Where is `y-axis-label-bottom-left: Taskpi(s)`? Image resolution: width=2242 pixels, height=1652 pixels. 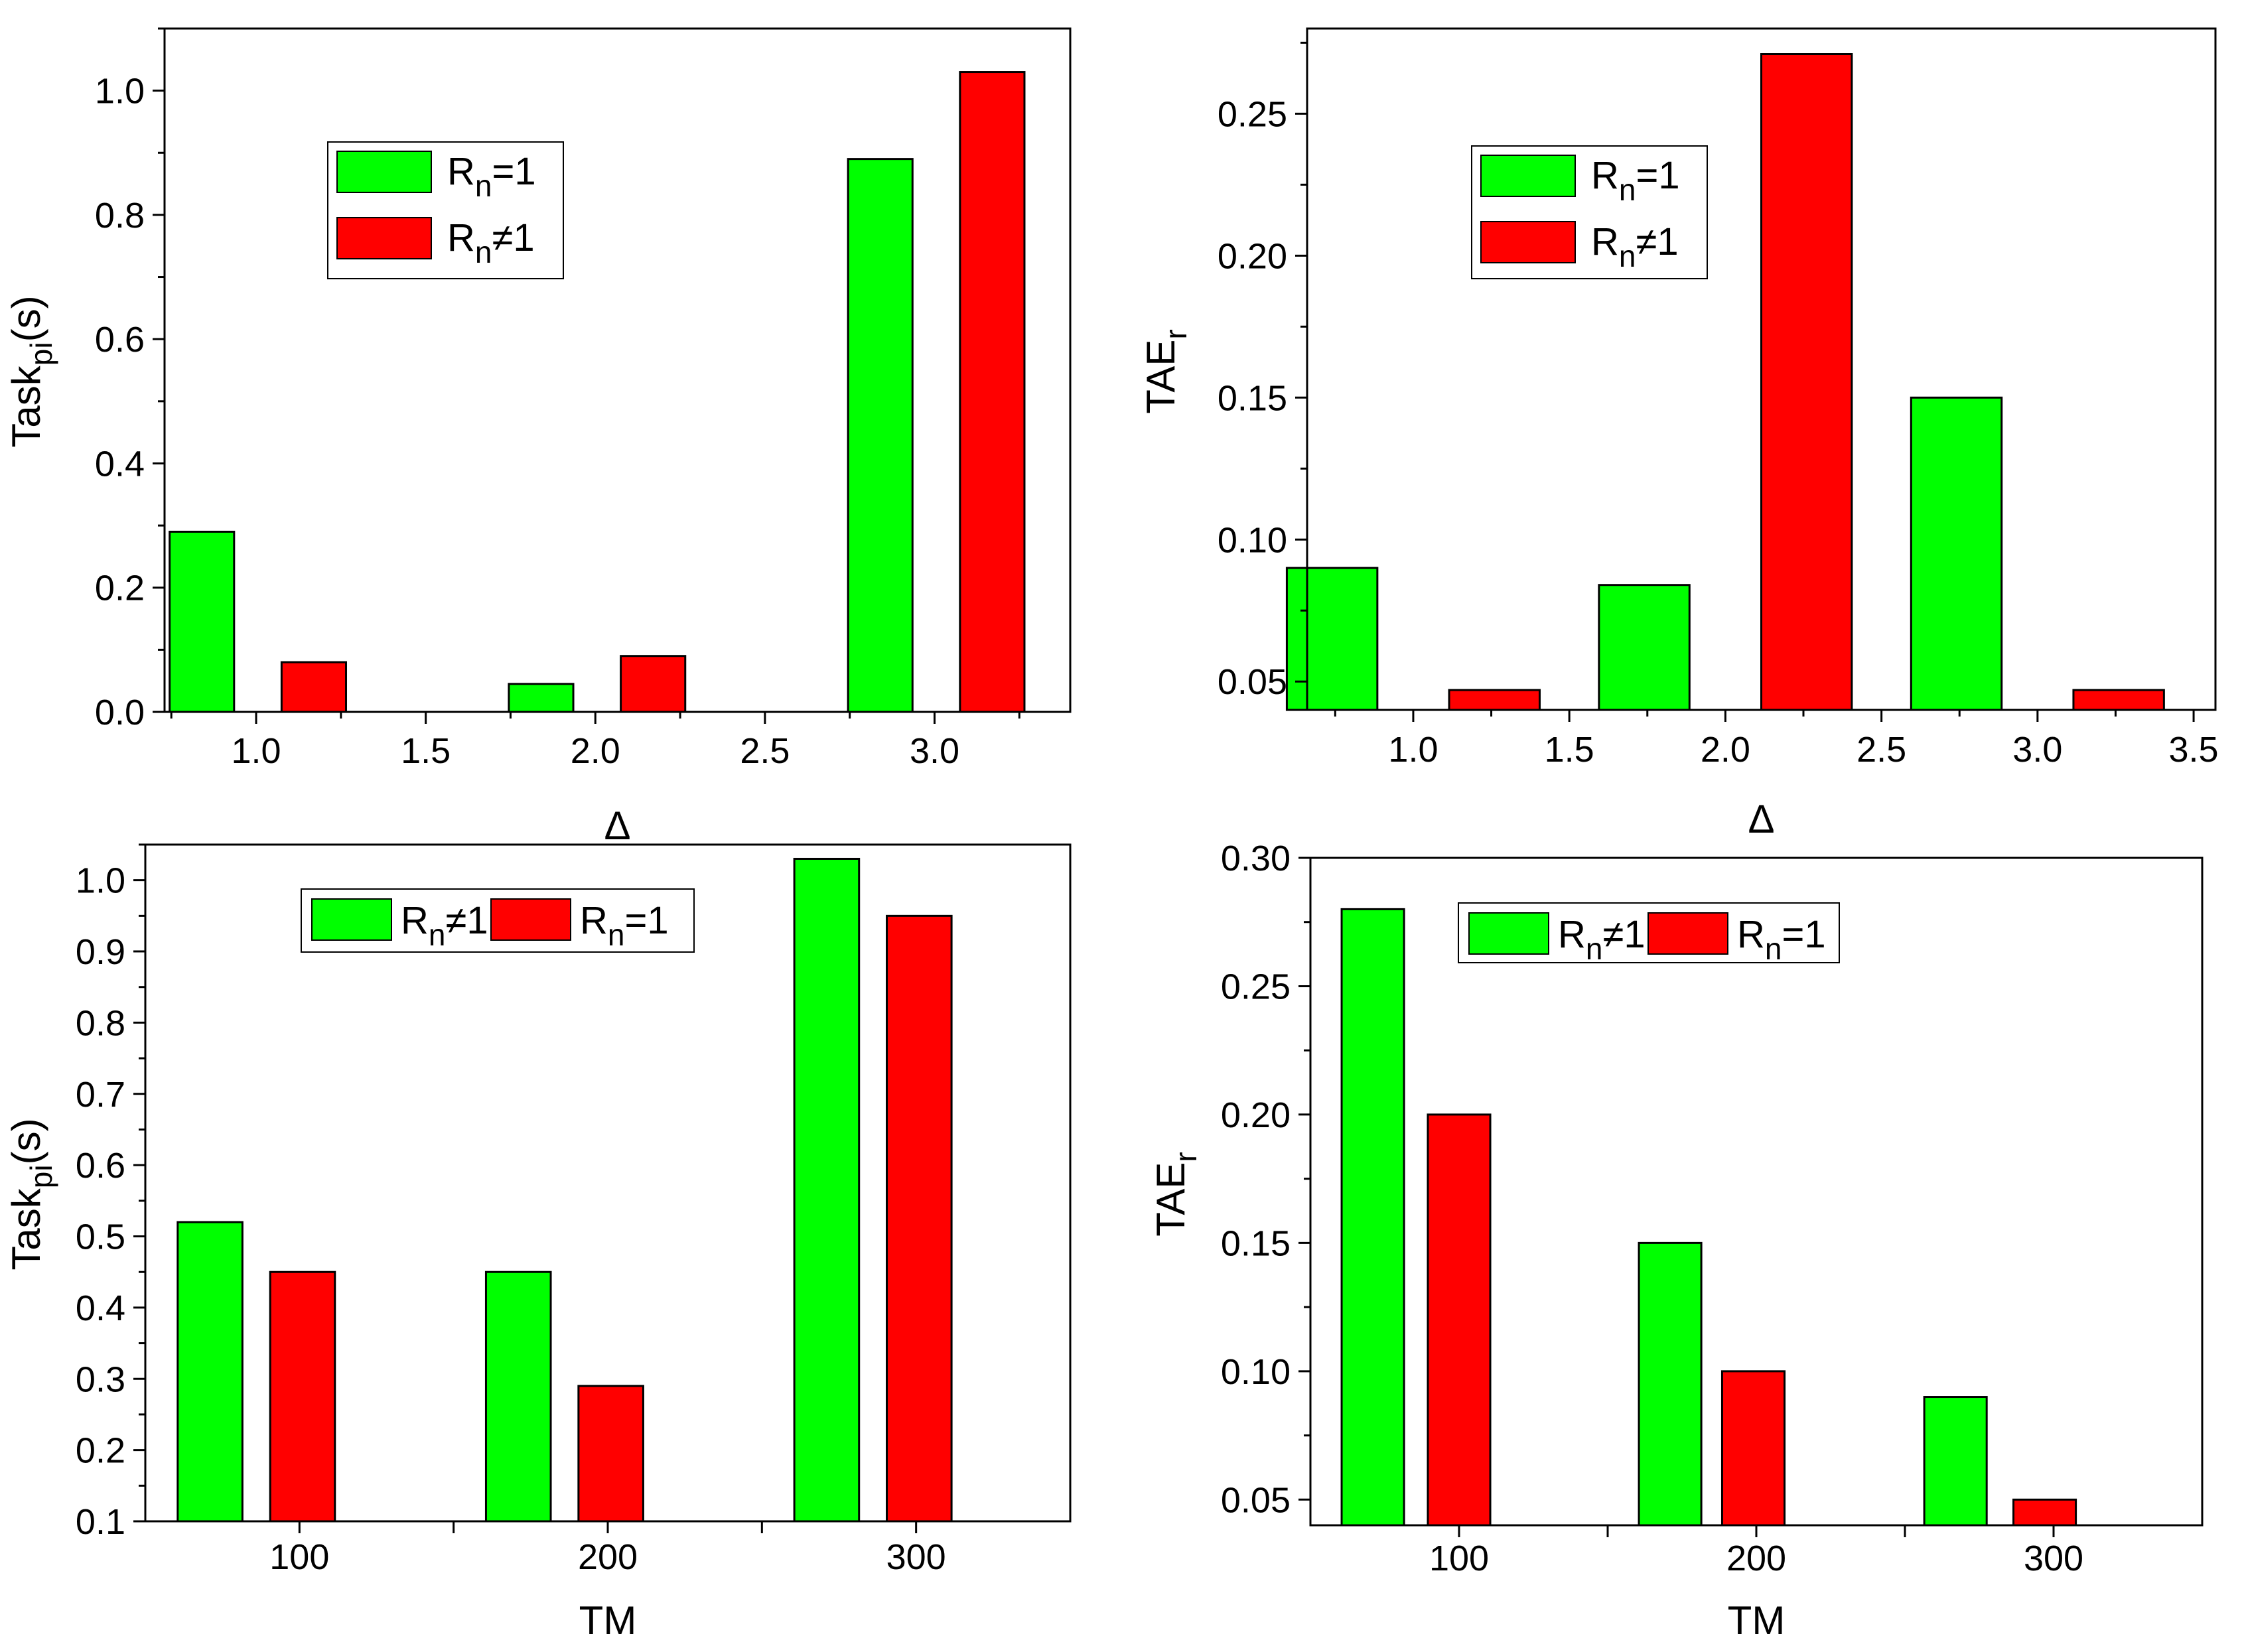 y-axis-label-bottom-left: Taskpi(s) is located at coordinates (31, 1194).